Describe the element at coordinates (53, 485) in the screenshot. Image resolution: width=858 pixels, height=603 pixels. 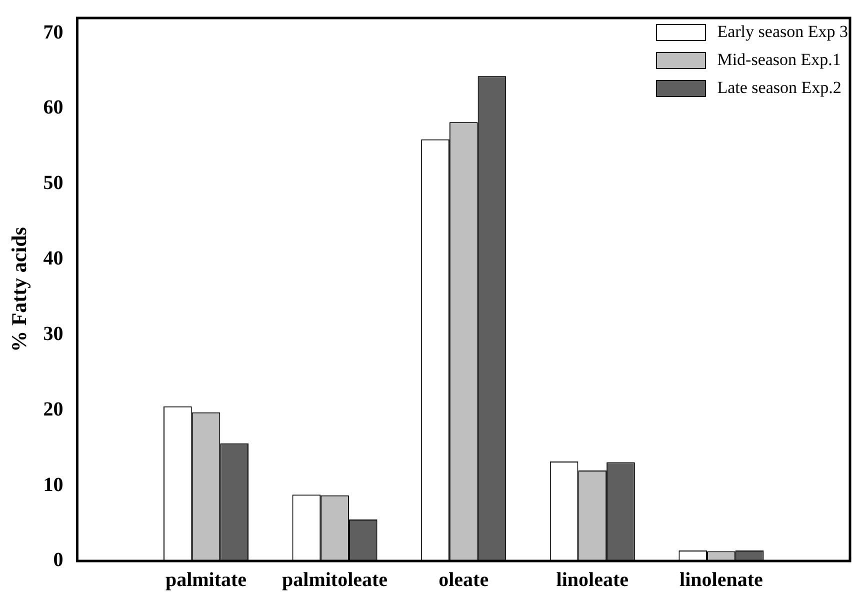
I see `y-tick-label: 10` at that location.